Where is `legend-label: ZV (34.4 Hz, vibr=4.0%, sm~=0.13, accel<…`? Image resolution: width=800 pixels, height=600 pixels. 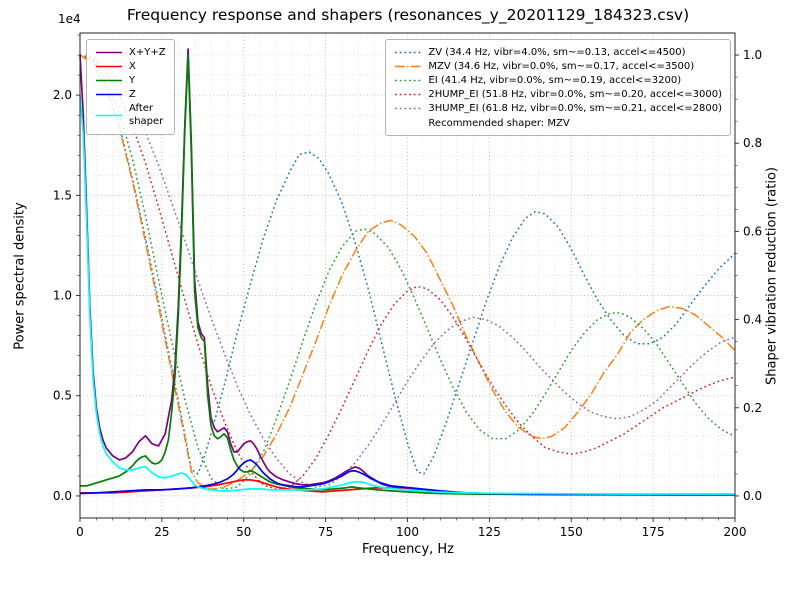 legend-label: ZV (34.4 Hz, vibr=4.0%, sm~=0.13, accel<… is located at coordinates (557, 52).